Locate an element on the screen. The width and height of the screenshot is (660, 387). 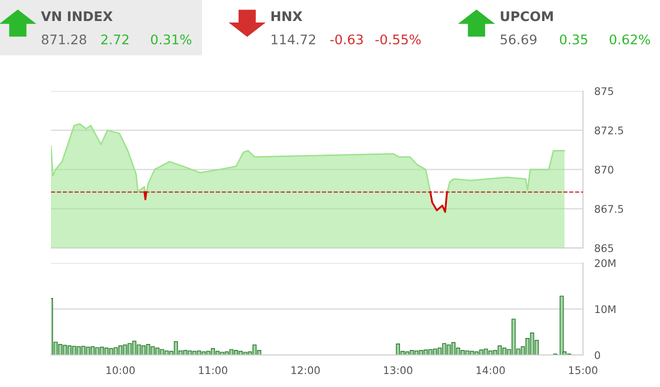
text: 0.31% is located at coordinates (171, 39).